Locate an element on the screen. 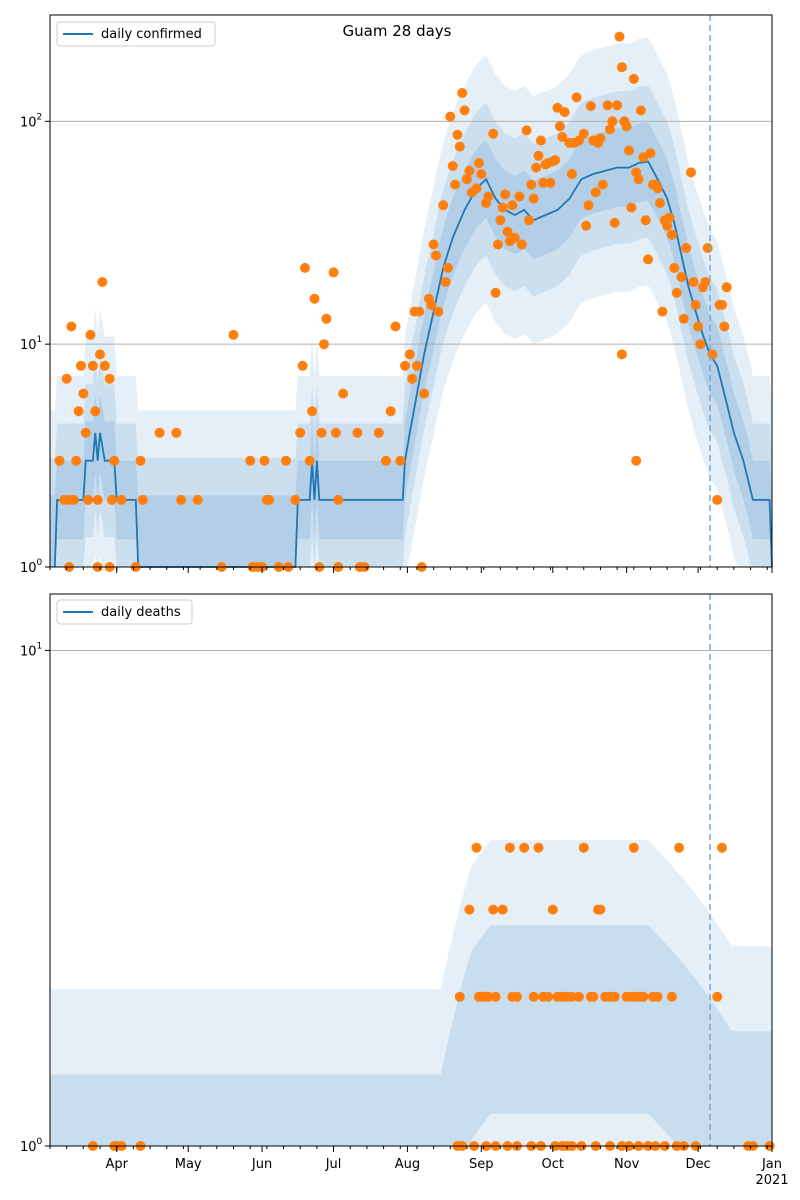 Image resolution: width=800 pixels, height=1200 pixels. x-tick-label: Jan is located at coordinates (771, 1164).